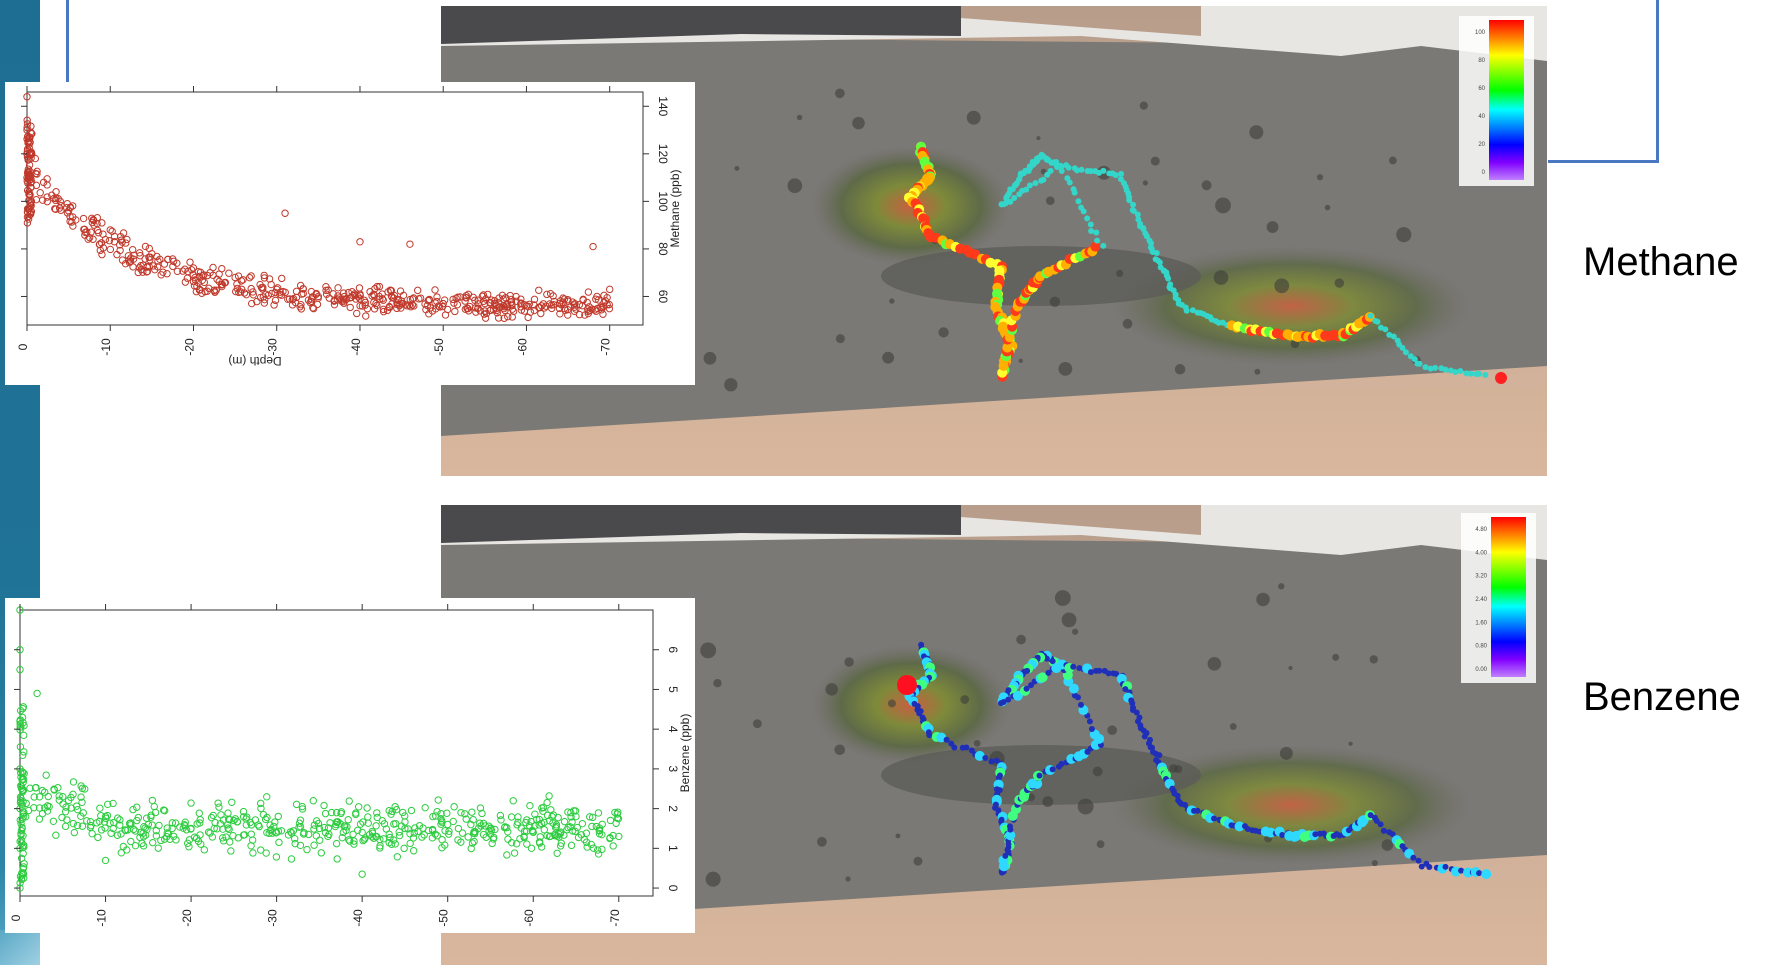 The image size is (1779, 965). What do you see at coordinates (673, 689) in the screenshot?
I see `y-tick-label: 5` at bounding box center [673, 689].